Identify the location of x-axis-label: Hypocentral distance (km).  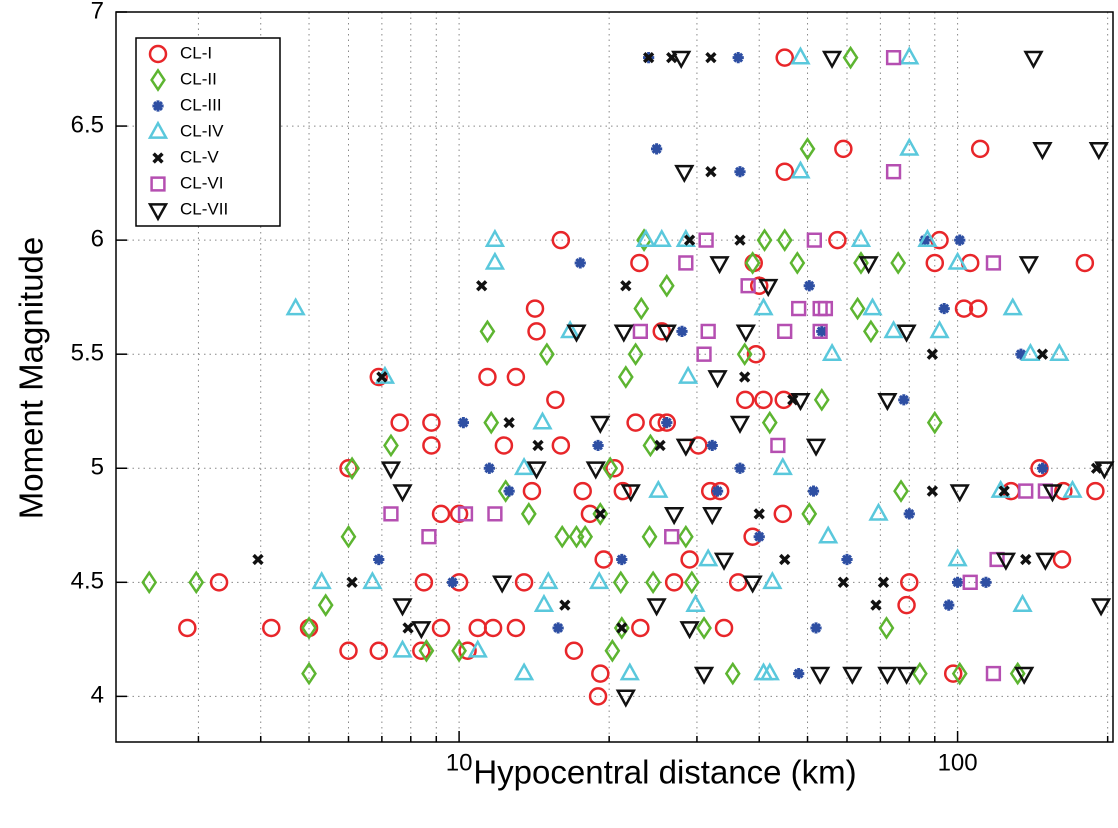
(664, 772).